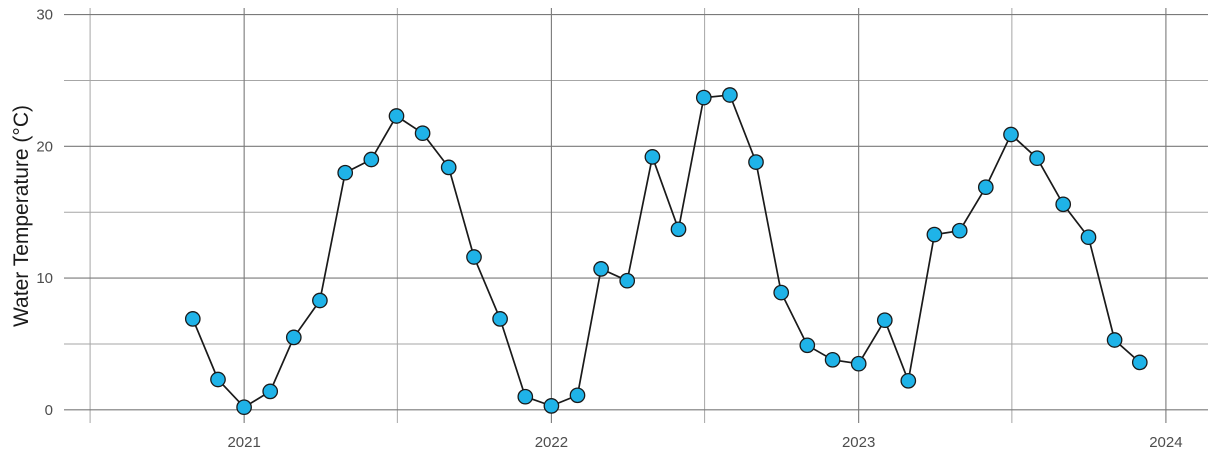 This screenshot has height=457, width=1215. Describe the element at coordinates (1165, 442) in the screenshot. I see `x-tick-label: 2024` at that location.